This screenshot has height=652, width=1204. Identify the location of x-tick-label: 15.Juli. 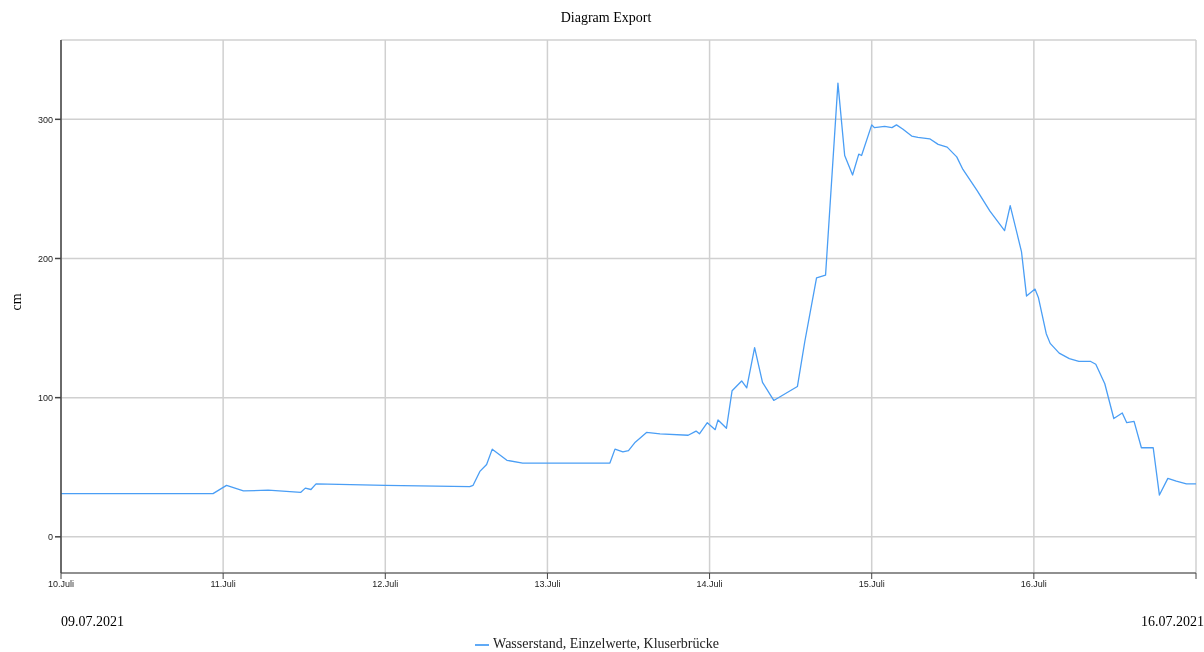
(871, 584).